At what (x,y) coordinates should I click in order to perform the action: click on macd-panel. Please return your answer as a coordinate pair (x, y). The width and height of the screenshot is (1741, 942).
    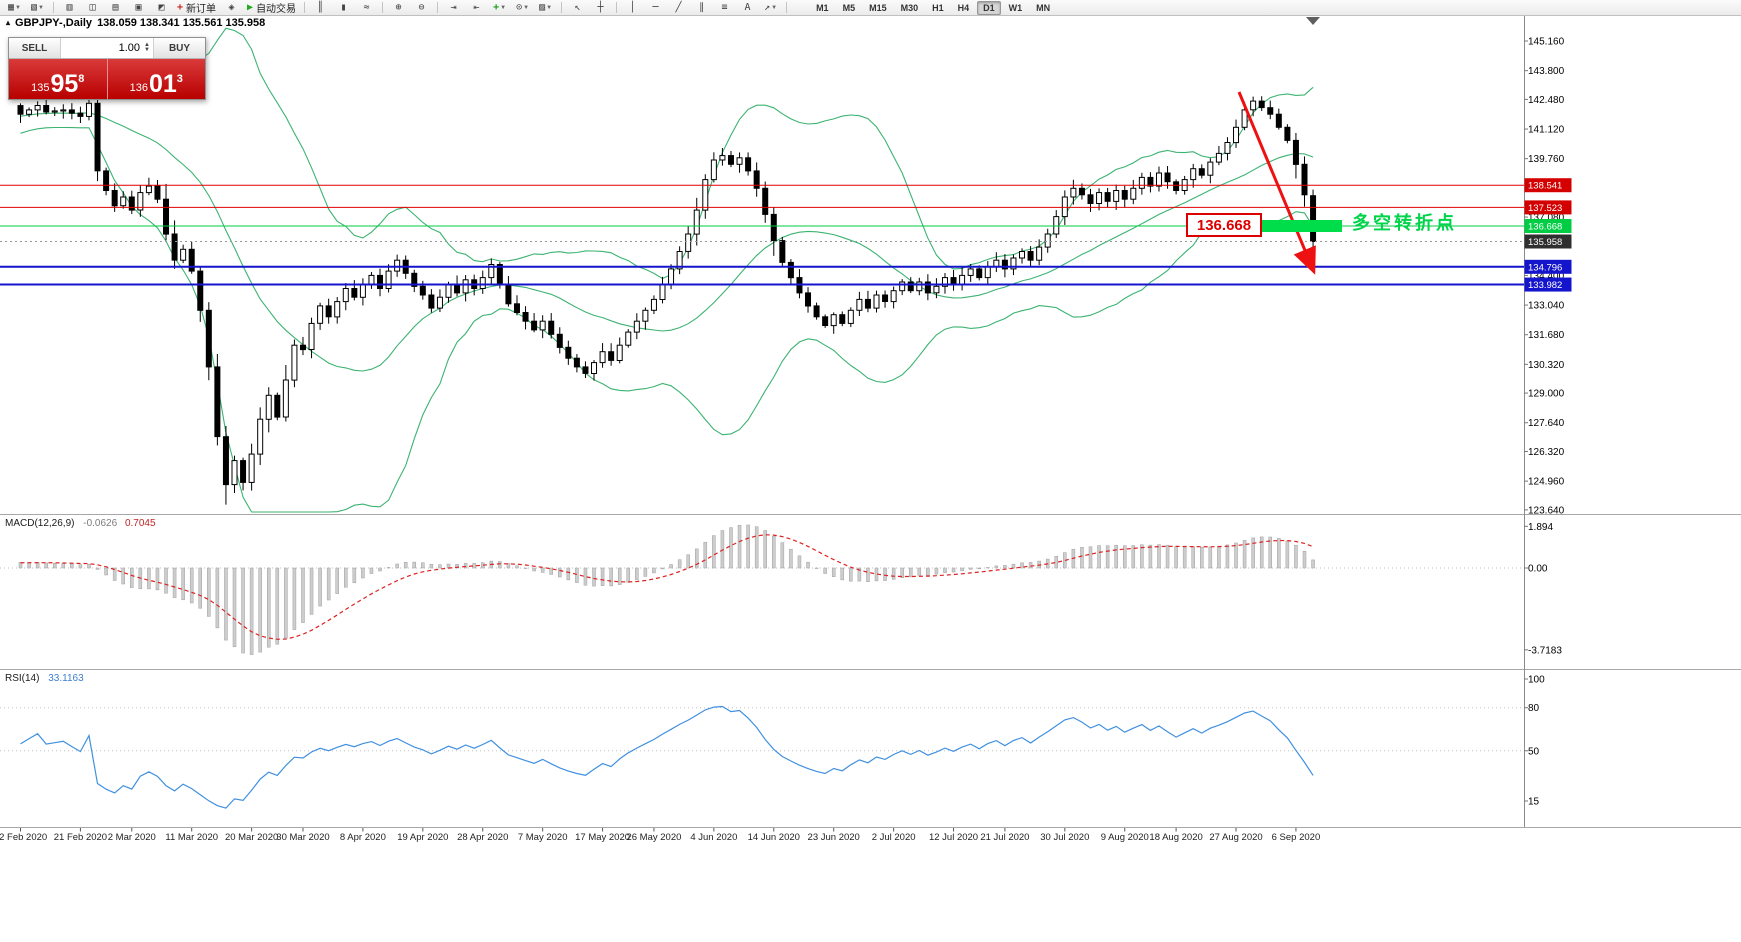
    Looking at the image, I should click on (762, 589).